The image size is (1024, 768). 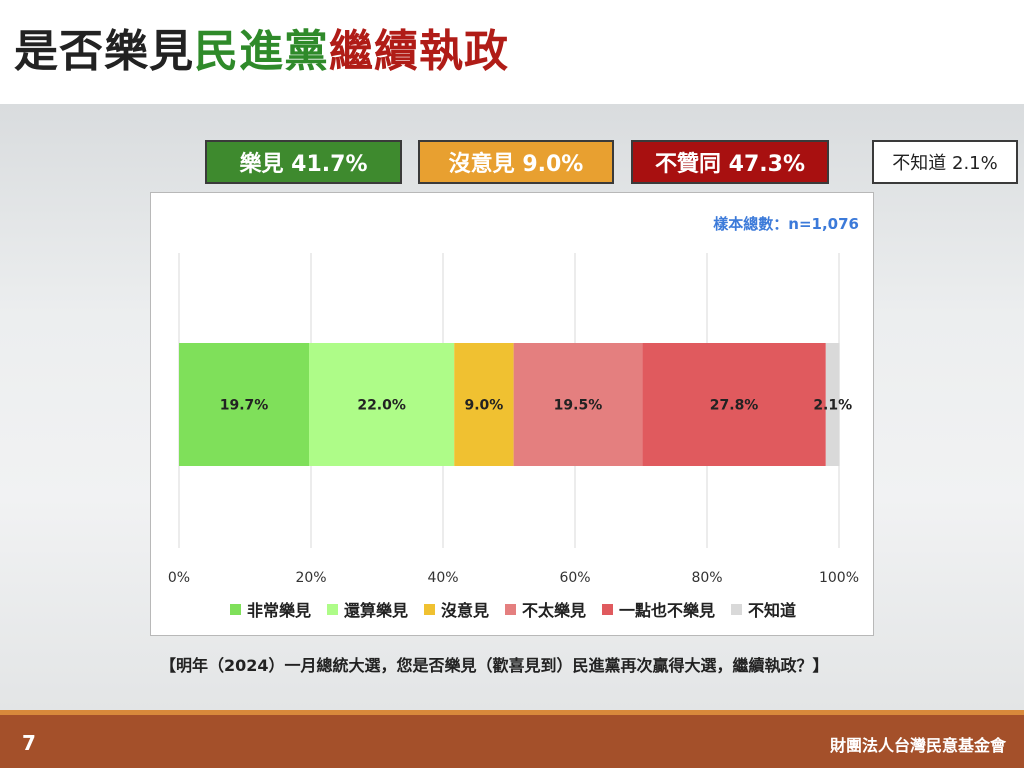 What do you see at coordinates (917, 745) in the screenshot?
I see `organization-name: 財團法人台灣民意基金會` at bounding box center [917, 745].